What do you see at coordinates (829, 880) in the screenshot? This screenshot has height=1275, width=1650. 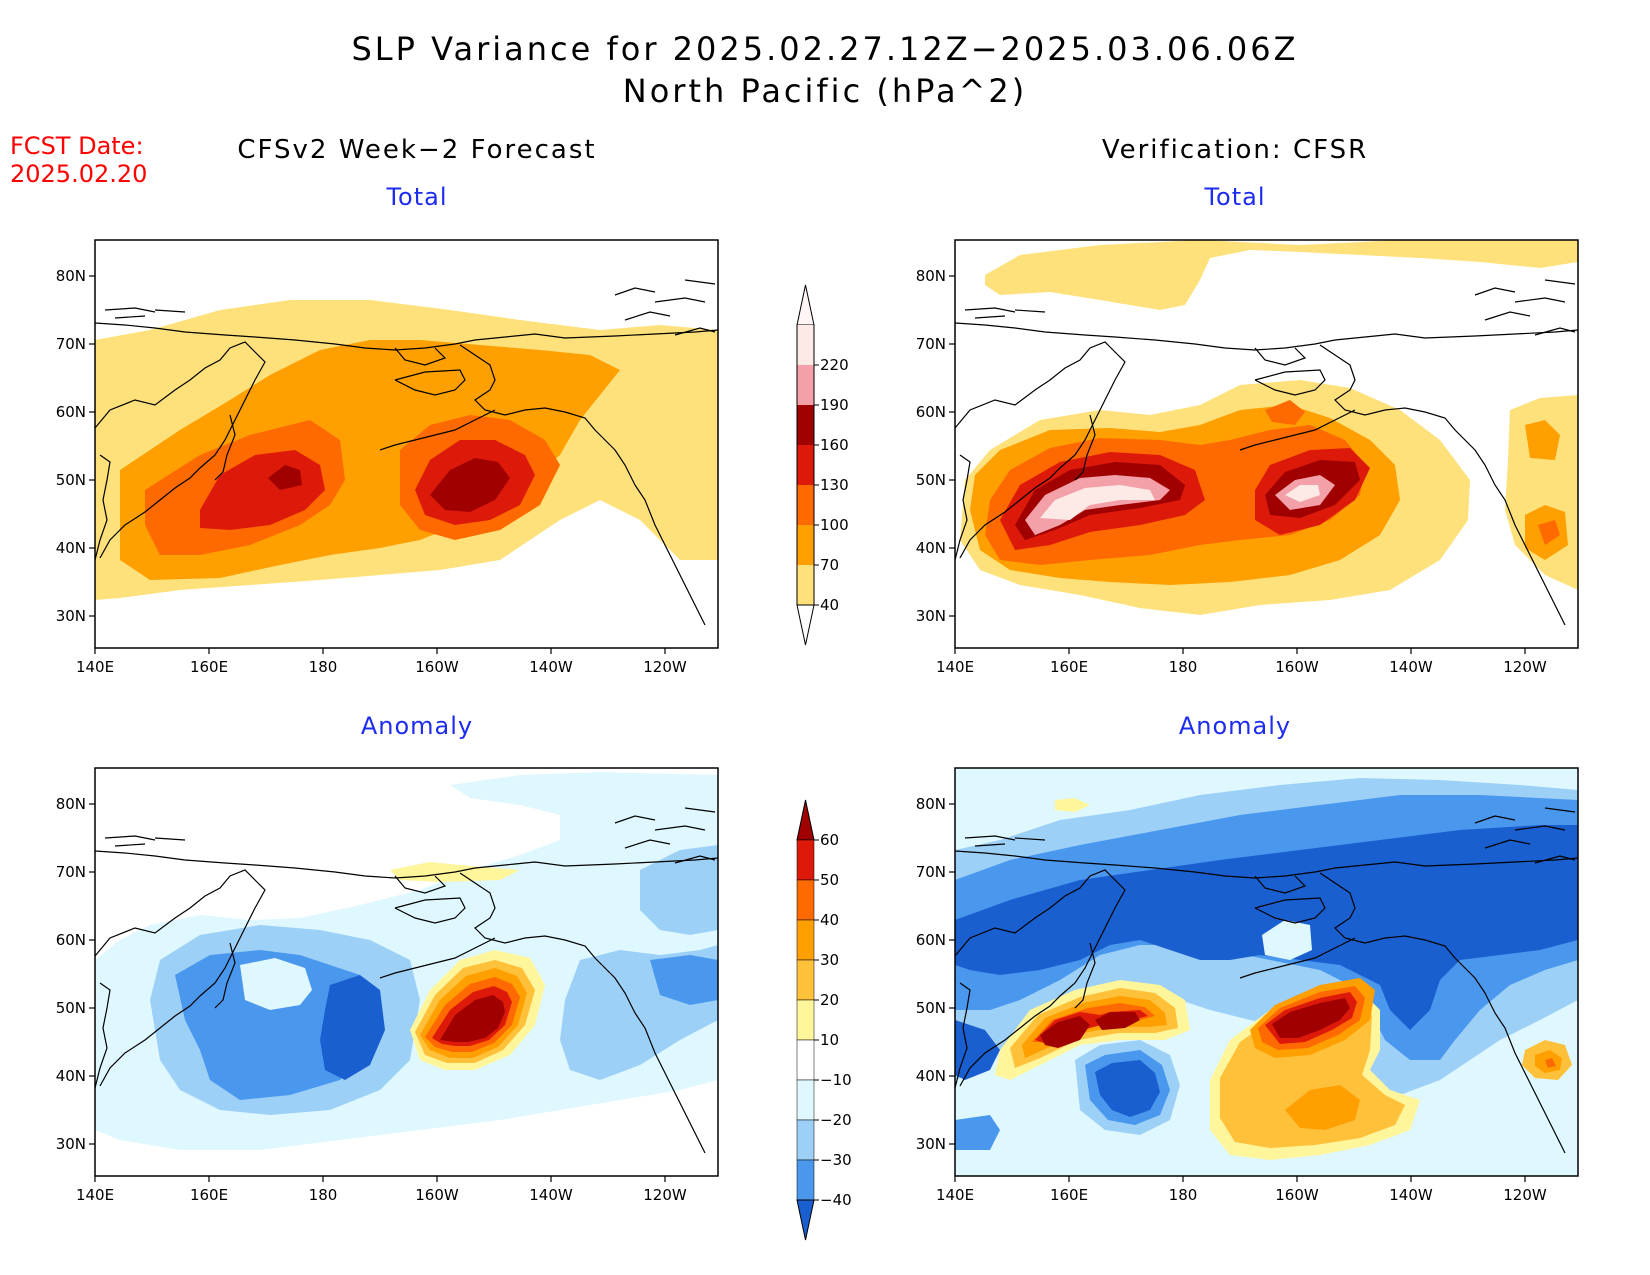 I see `colorbar-anomaly-label: 50` at bounding box center [829, 880].